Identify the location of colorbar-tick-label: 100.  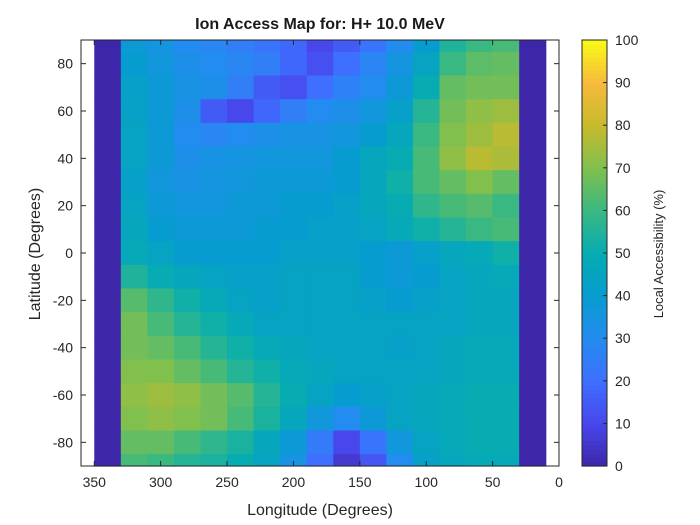
(627, 40).